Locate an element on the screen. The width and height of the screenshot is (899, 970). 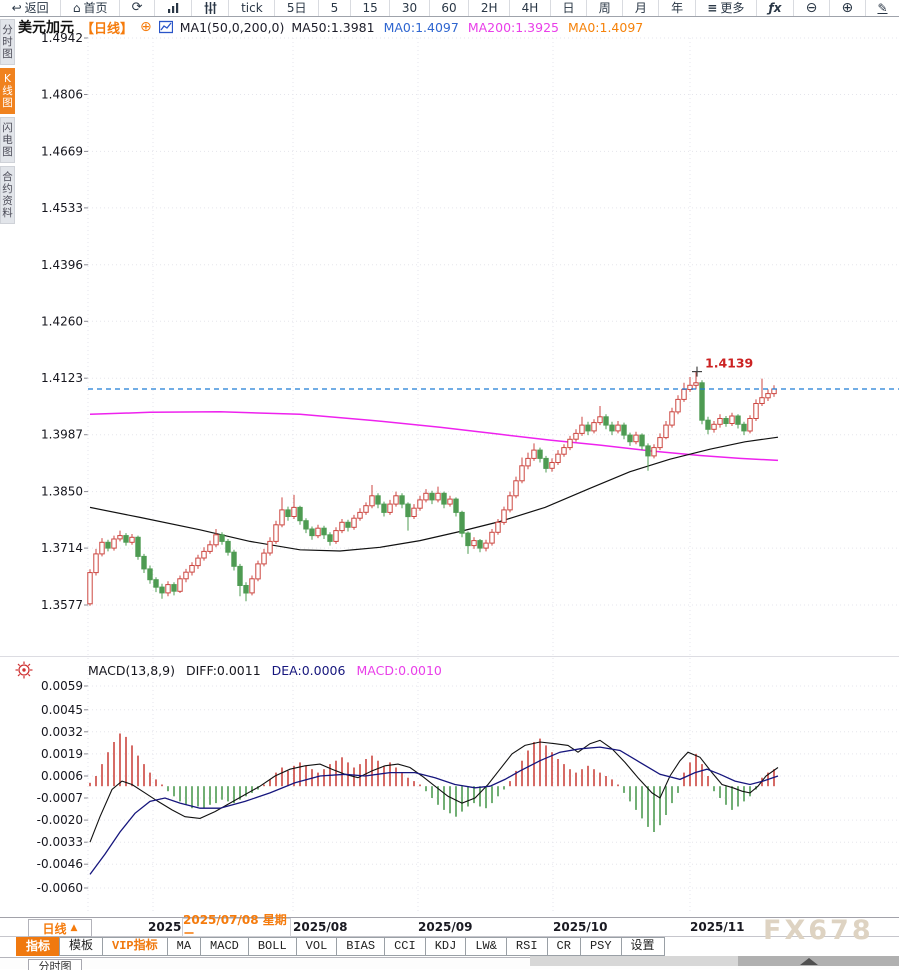
svg-text: -0.0046 is located at coordinates (60, 864).